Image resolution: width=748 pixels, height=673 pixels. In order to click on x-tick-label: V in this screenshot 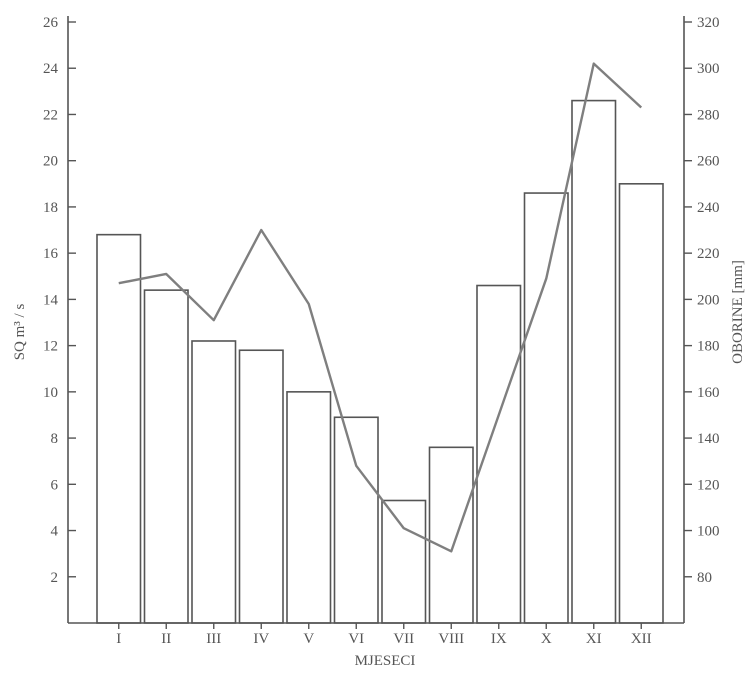, I will do `click(308, 639)`.